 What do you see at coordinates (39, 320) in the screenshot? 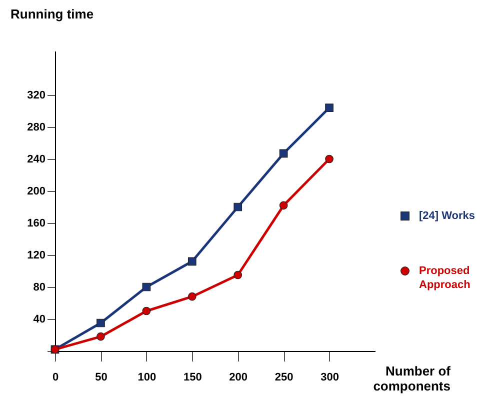
I see `y-tick-label: 40` at bounding box center [39, 320].